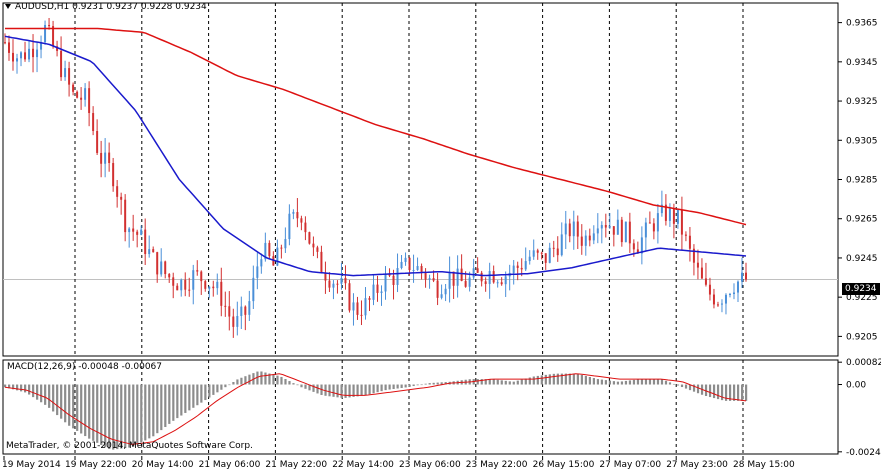  I want to click on chart-header: AUDUSD,H1 0.9231 0.9237 0.9228 0.9234, so click(106, 7).